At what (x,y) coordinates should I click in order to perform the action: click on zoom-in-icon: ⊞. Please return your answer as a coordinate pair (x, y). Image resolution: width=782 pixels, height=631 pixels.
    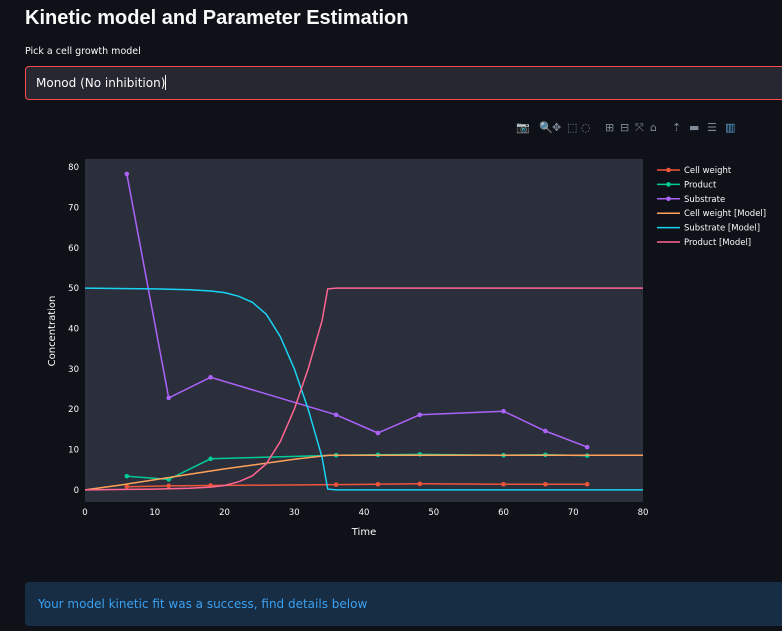
    Looking at the image, I should click on (610, 127).